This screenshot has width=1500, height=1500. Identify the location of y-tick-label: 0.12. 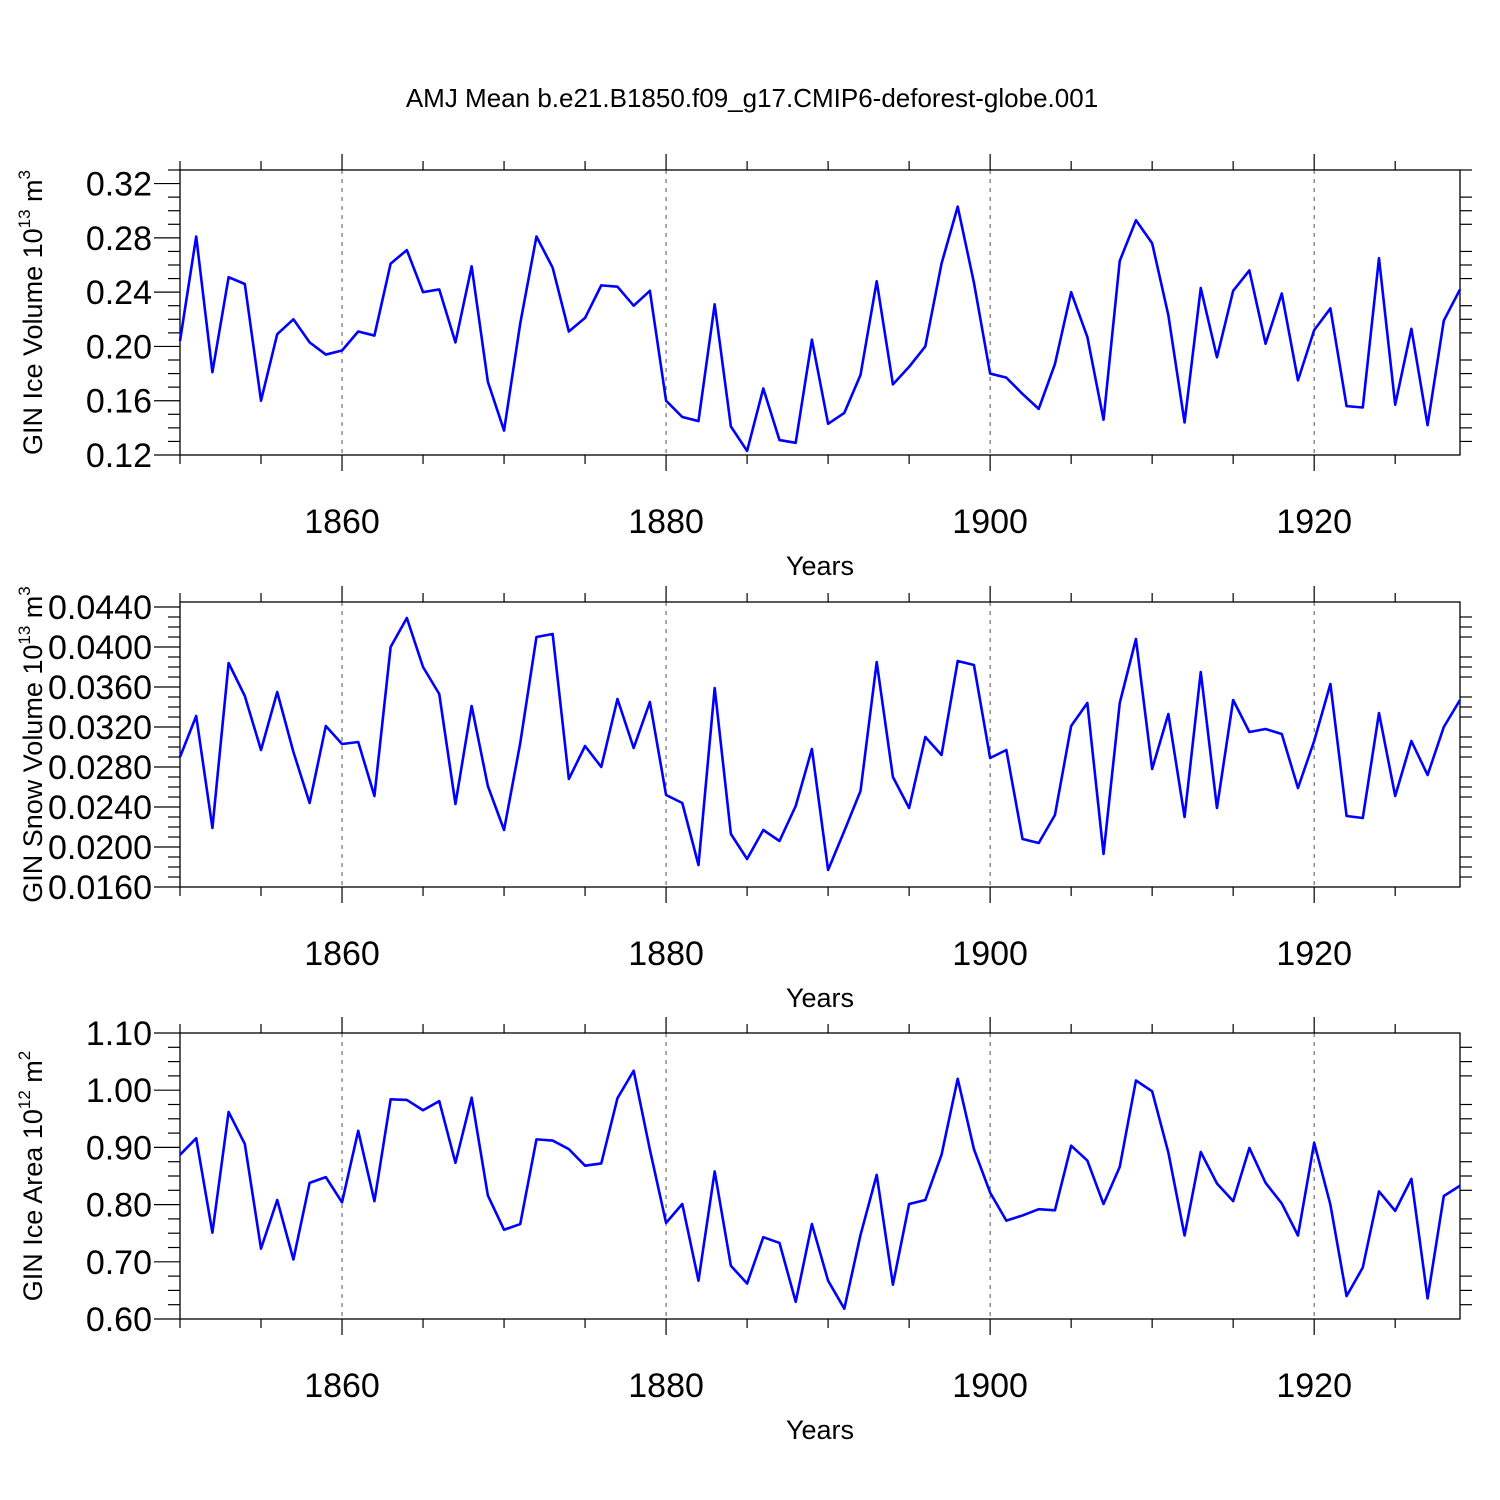
(119, 456).